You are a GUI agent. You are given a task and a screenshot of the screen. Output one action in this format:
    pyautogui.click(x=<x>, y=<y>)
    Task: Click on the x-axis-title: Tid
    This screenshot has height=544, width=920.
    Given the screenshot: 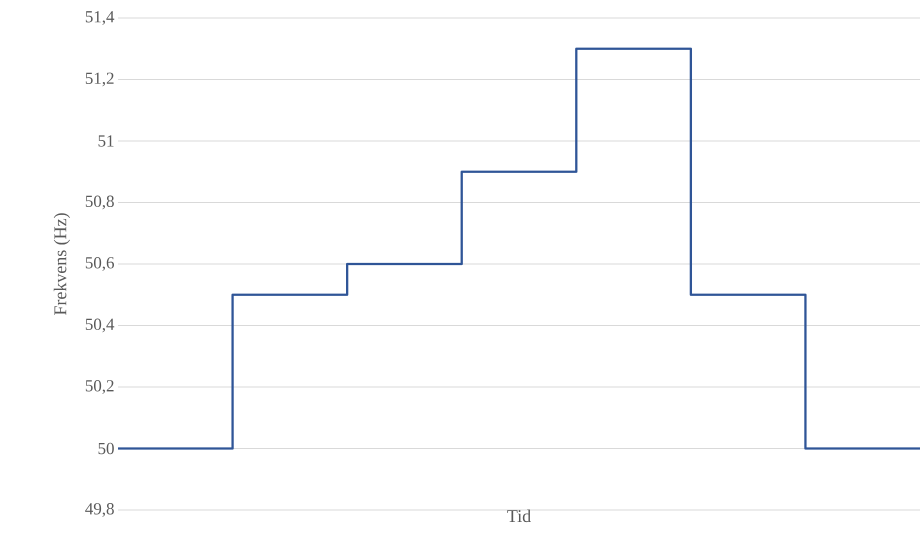 What is the action you would take?
    pyautogui.click(x=519, y=515)
    